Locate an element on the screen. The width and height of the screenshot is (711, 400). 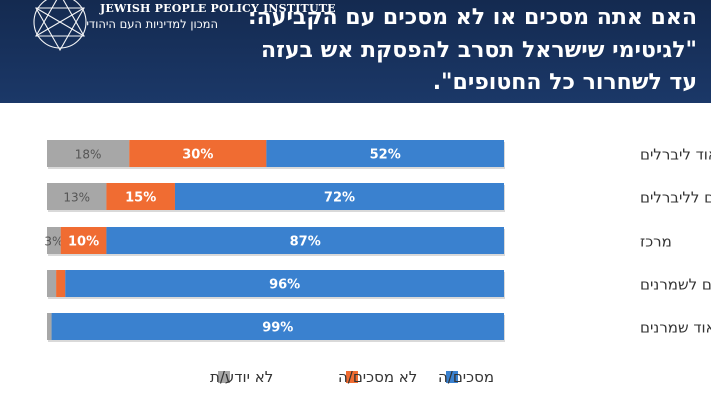
bar-value-label: 72% is located at coordinates (339, 198).